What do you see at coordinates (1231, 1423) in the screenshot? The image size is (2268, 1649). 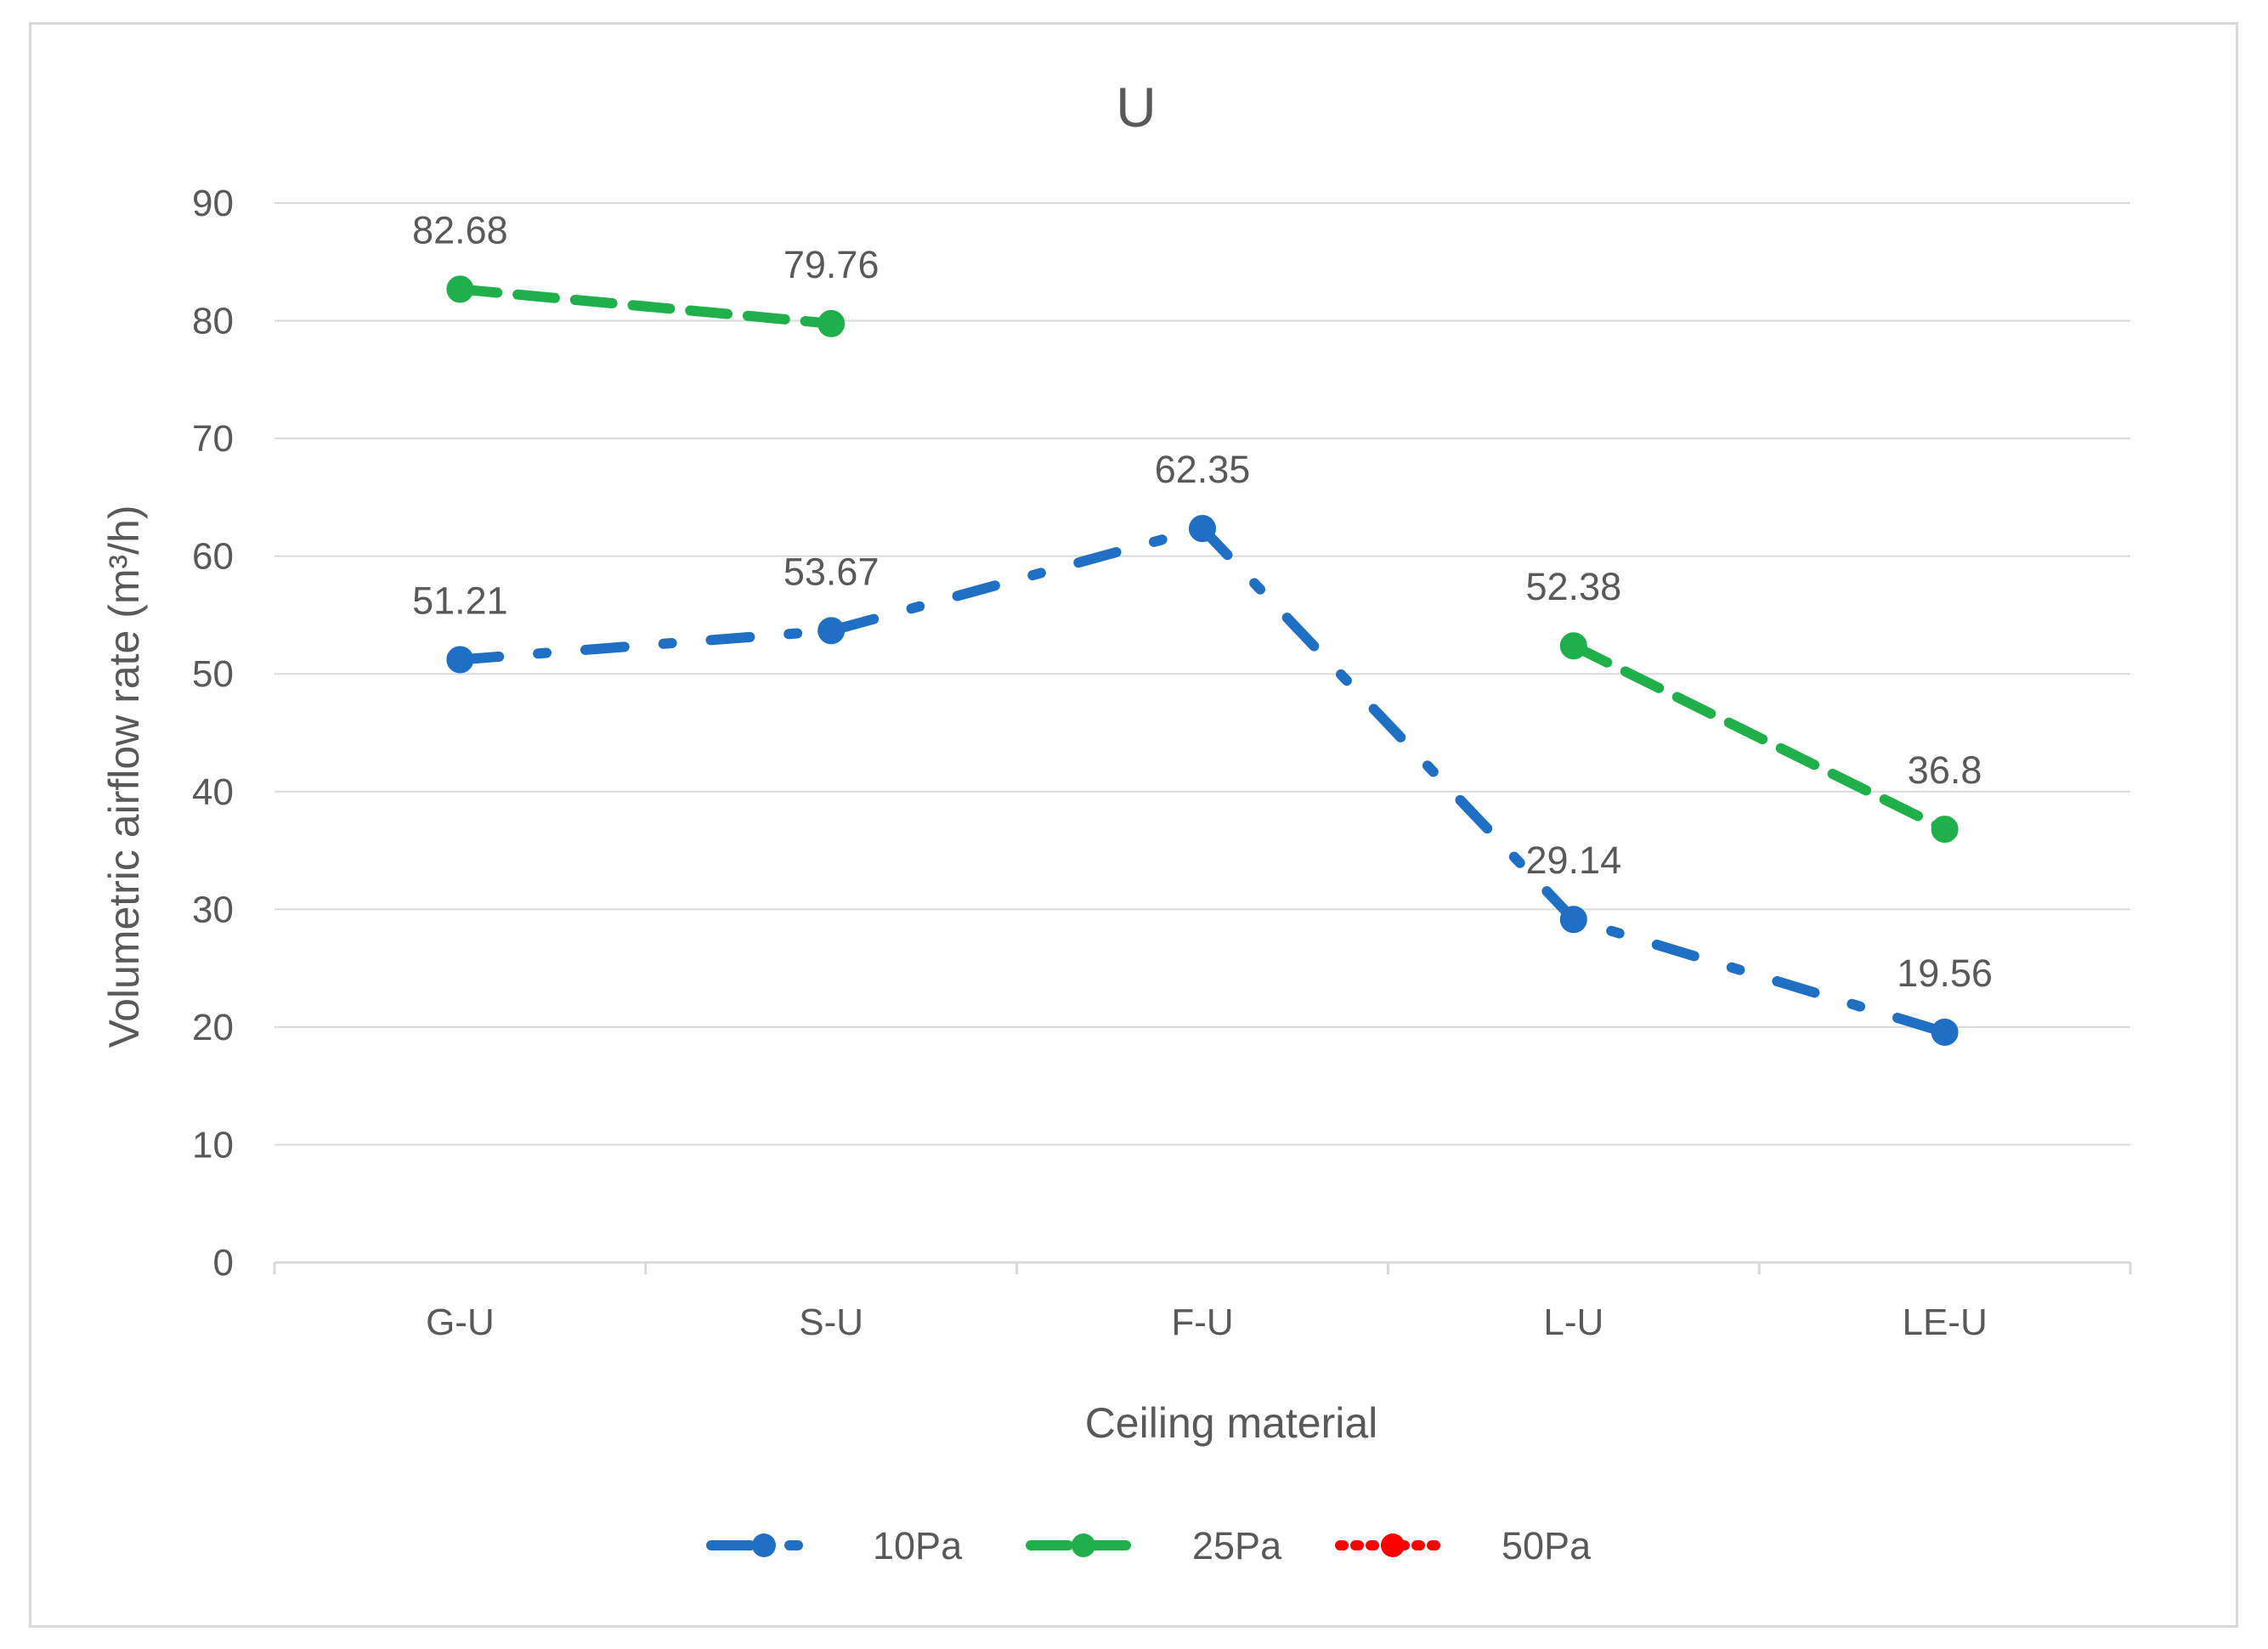 I see `x-axis-title: Ceiling material` at bounding box center [1231, 1423].